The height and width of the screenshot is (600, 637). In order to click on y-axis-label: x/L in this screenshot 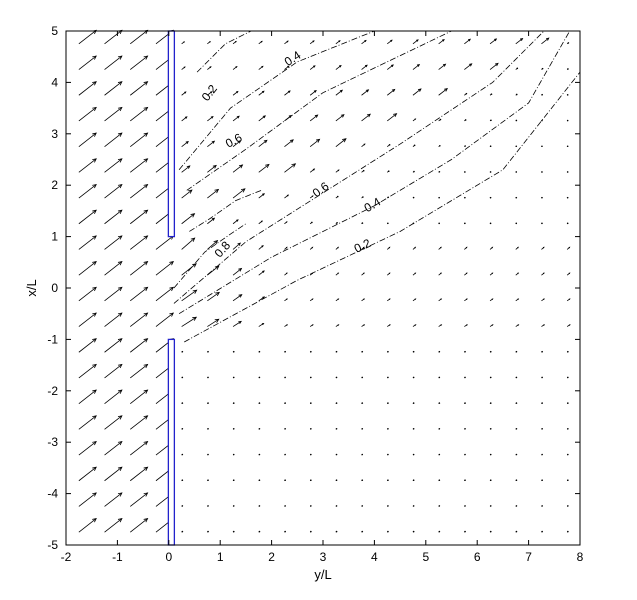, I will do `click(31, 287)`.